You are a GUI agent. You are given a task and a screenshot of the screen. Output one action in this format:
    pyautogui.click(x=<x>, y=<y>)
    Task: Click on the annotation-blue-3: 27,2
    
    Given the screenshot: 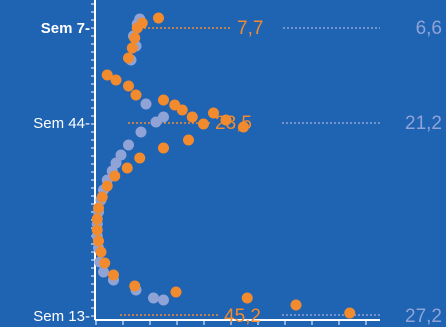 What is the action you would take?
    pyautogui.click(x=423, y=316)
    